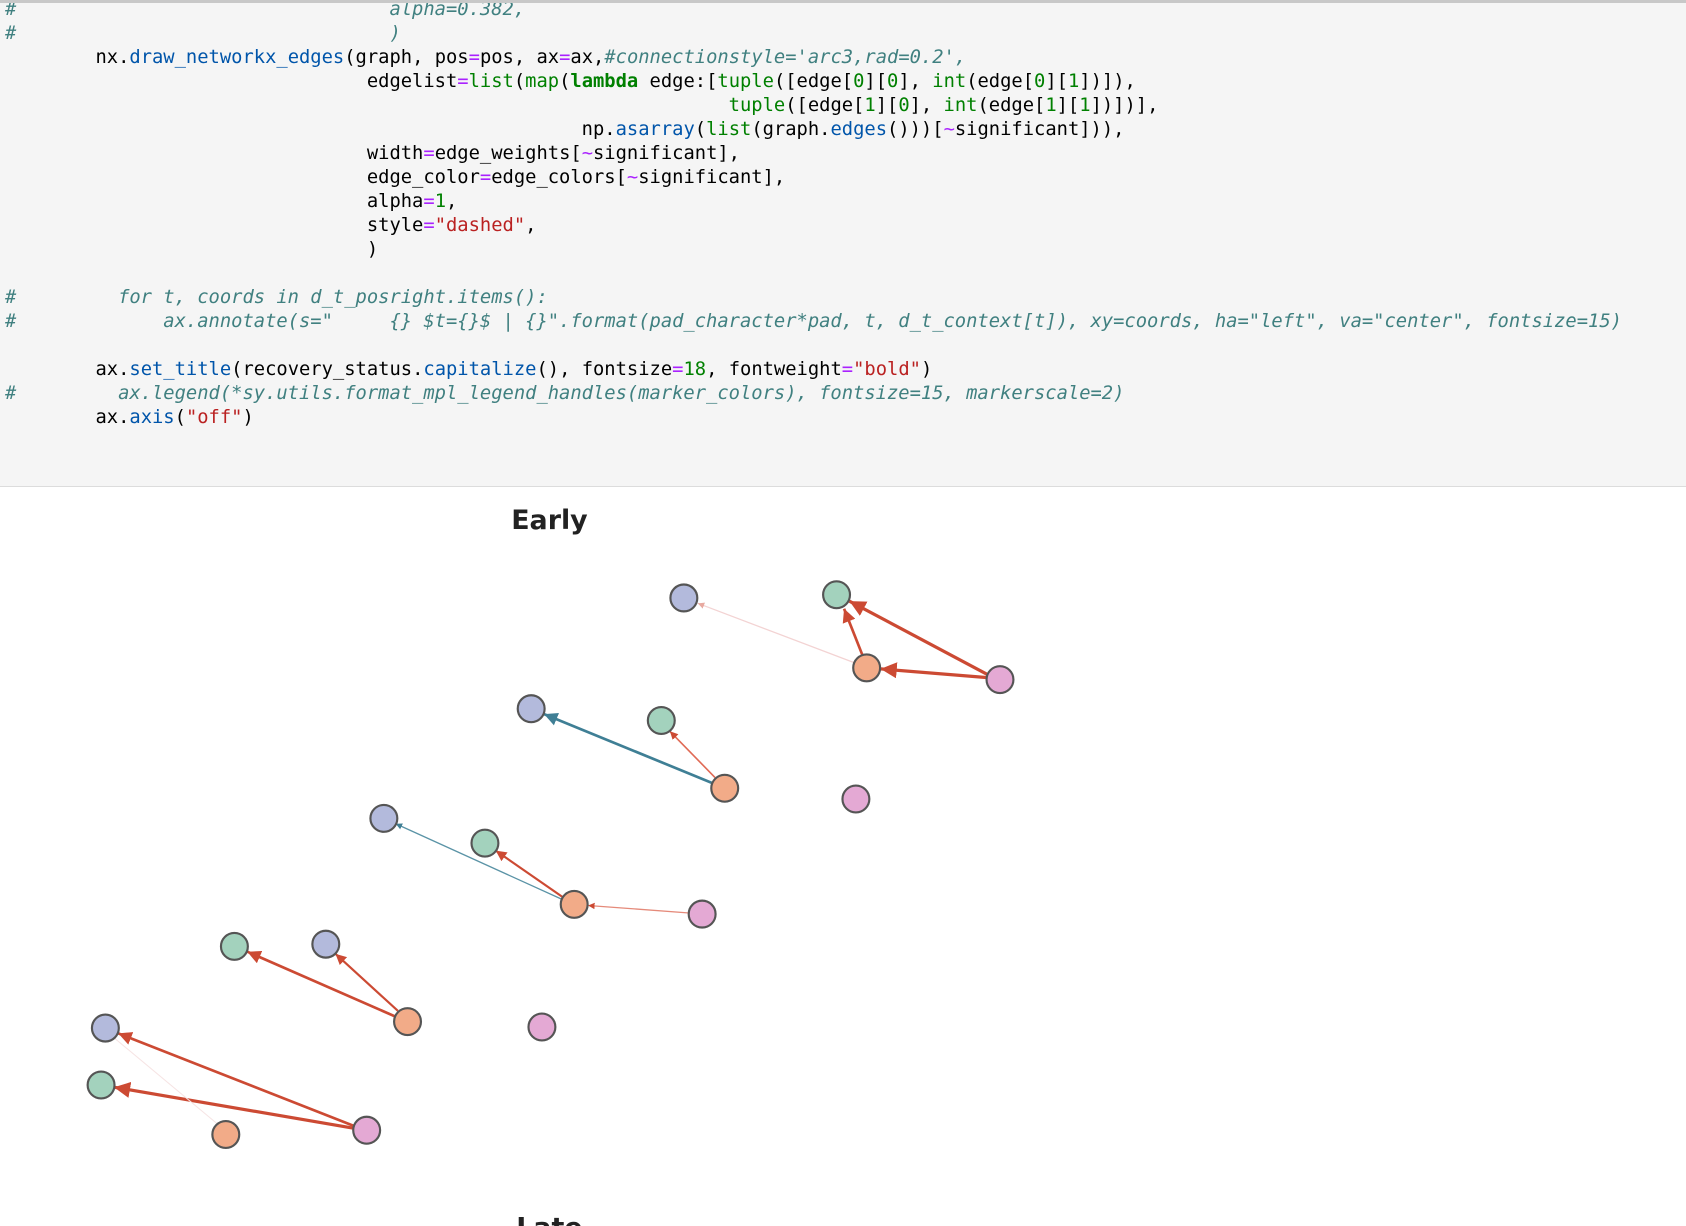 This screenshot has height=1226, width=1686. Describe the element at coordinates (813, 418) in the screenshot. I see `code-line: ax.axis("off")` at that location.